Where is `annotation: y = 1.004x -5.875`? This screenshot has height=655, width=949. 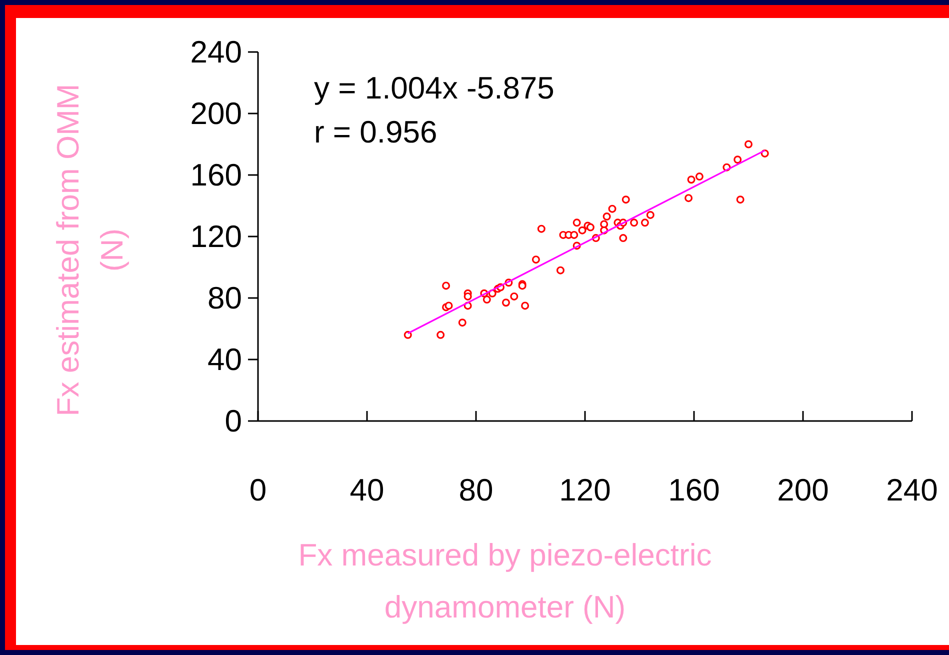 annotation: y = 1.004x -5.875 is located at coordinates (434, 88).